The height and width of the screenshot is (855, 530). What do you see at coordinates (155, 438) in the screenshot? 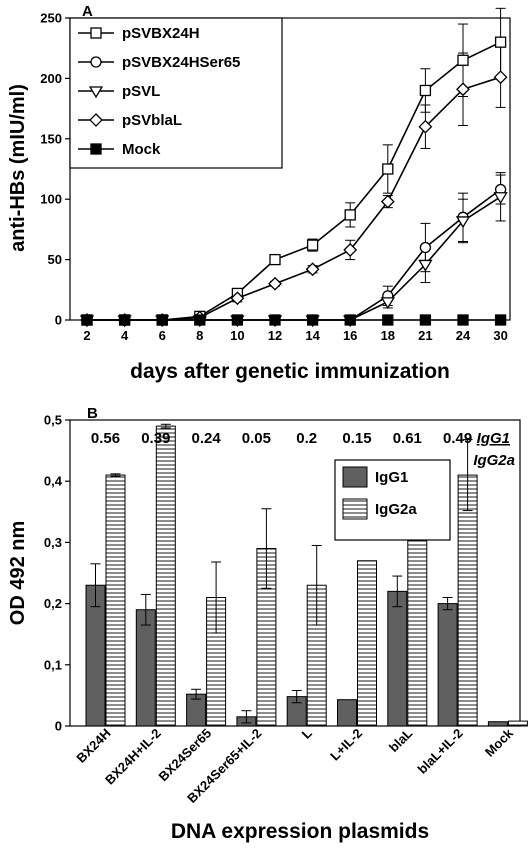
I see `ratio-value: 0.39` at bounding box center [155, 438].